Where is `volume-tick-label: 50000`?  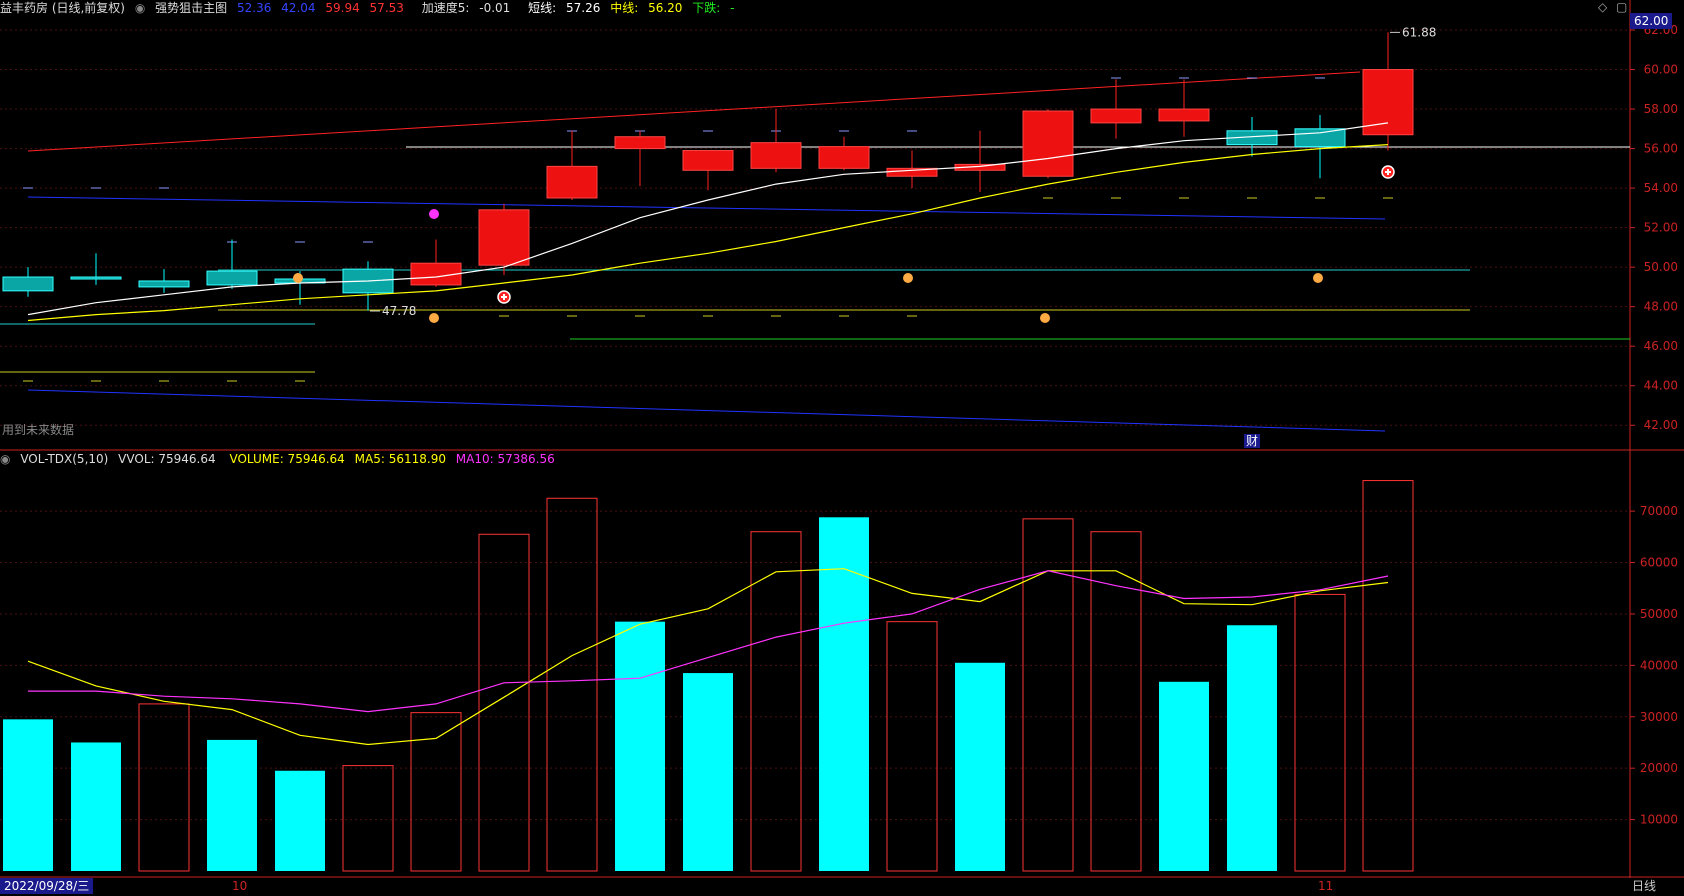
volume-tick-label: 50000 is located at coordinates (1659, 614).